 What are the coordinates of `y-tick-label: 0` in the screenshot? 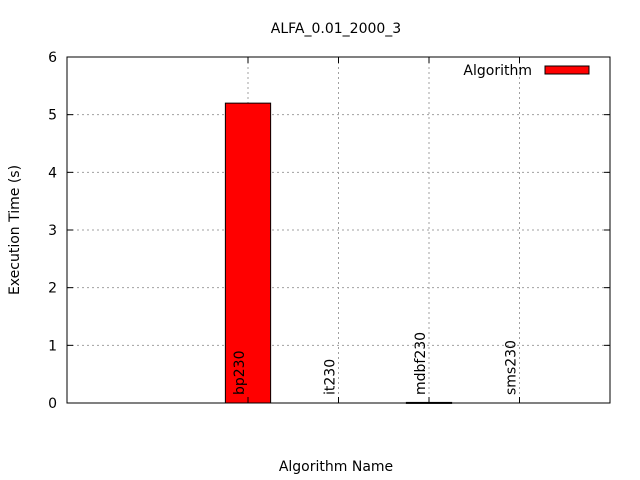 It's located at (52, 404).